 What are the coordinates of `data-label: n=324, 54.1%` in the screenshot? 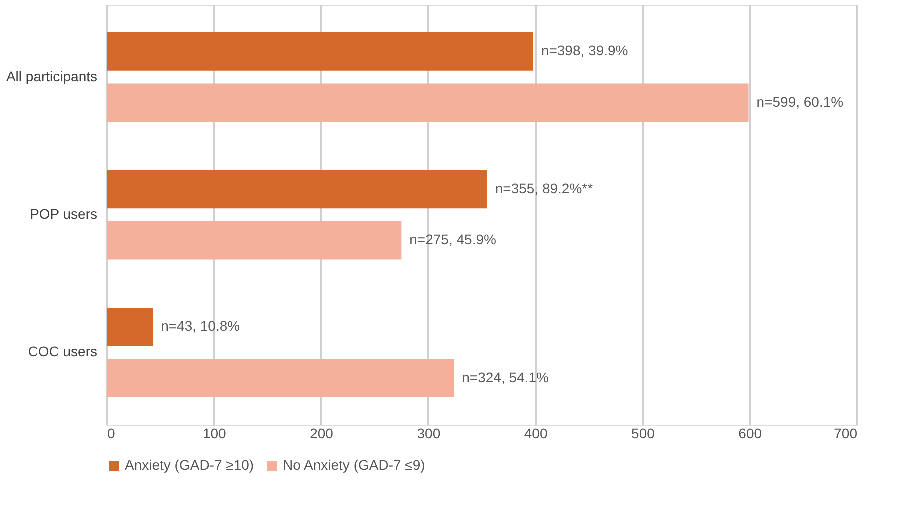 It's located at (505, 377).